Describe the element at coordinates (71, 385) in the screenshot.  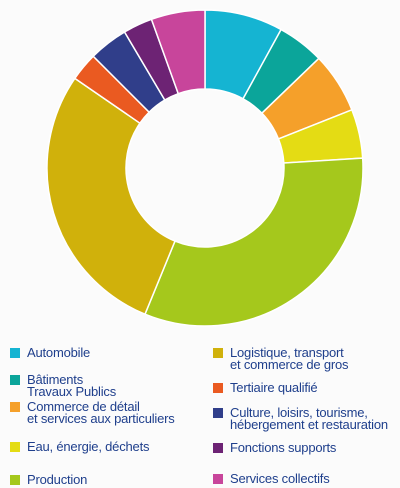
I see `legend-label: Bâtiments Travaux Publics` at that location.